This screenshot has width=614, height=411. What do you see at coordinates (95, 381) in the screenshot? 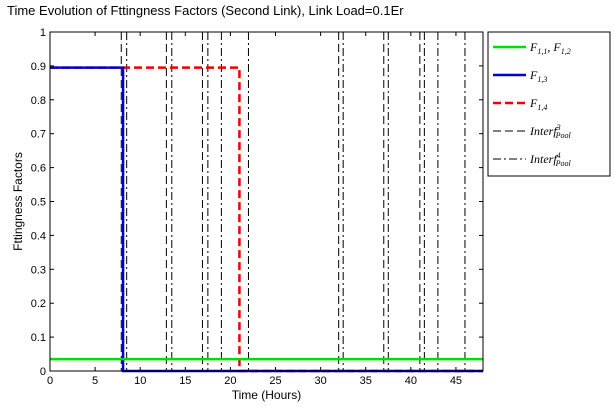
I see `x-tick-label: 5` at bounding box center [95, 381].